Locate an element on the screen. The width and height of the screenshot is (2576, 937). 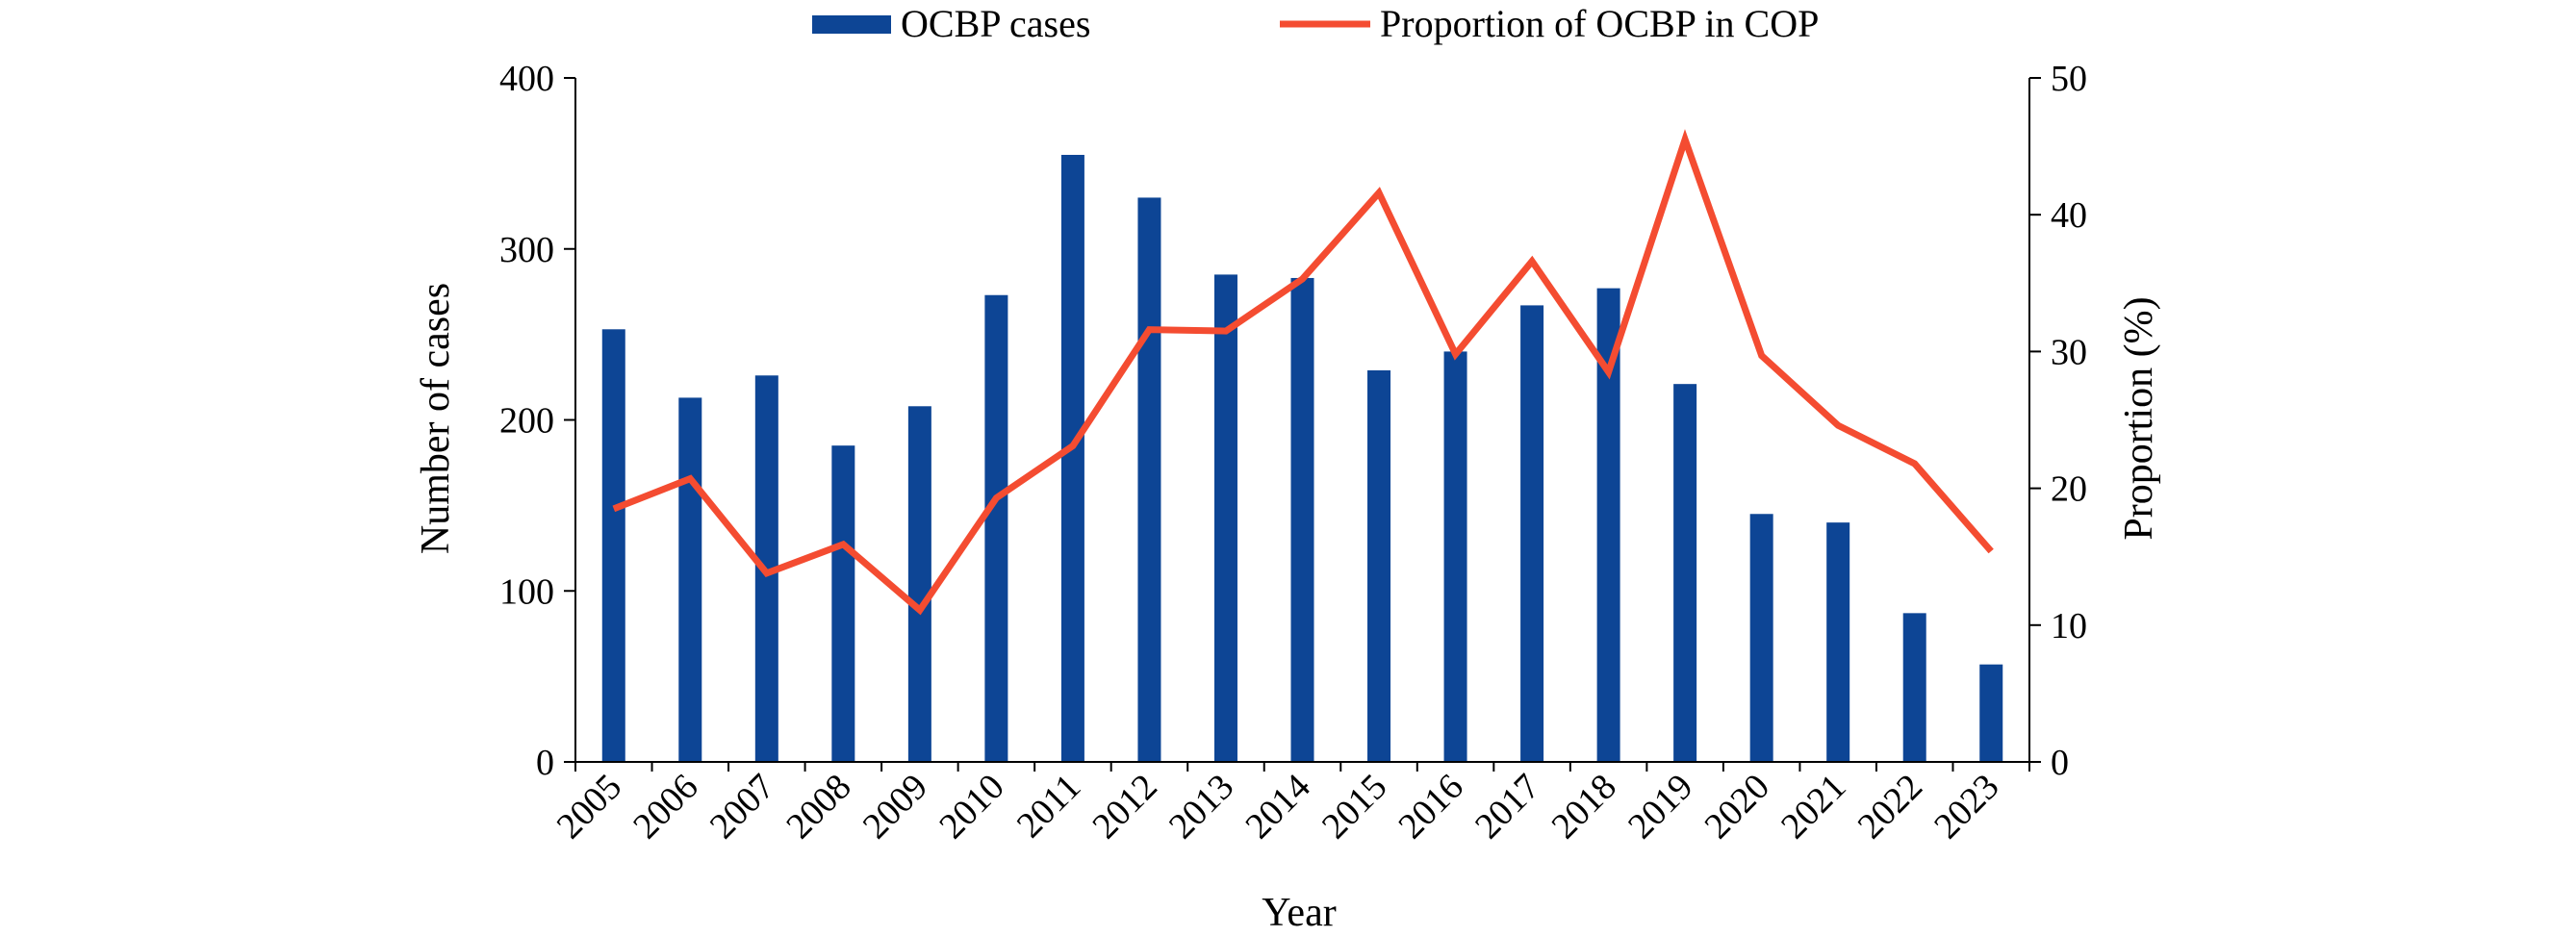
bar-2013 is located at coordinates (1225, 518).